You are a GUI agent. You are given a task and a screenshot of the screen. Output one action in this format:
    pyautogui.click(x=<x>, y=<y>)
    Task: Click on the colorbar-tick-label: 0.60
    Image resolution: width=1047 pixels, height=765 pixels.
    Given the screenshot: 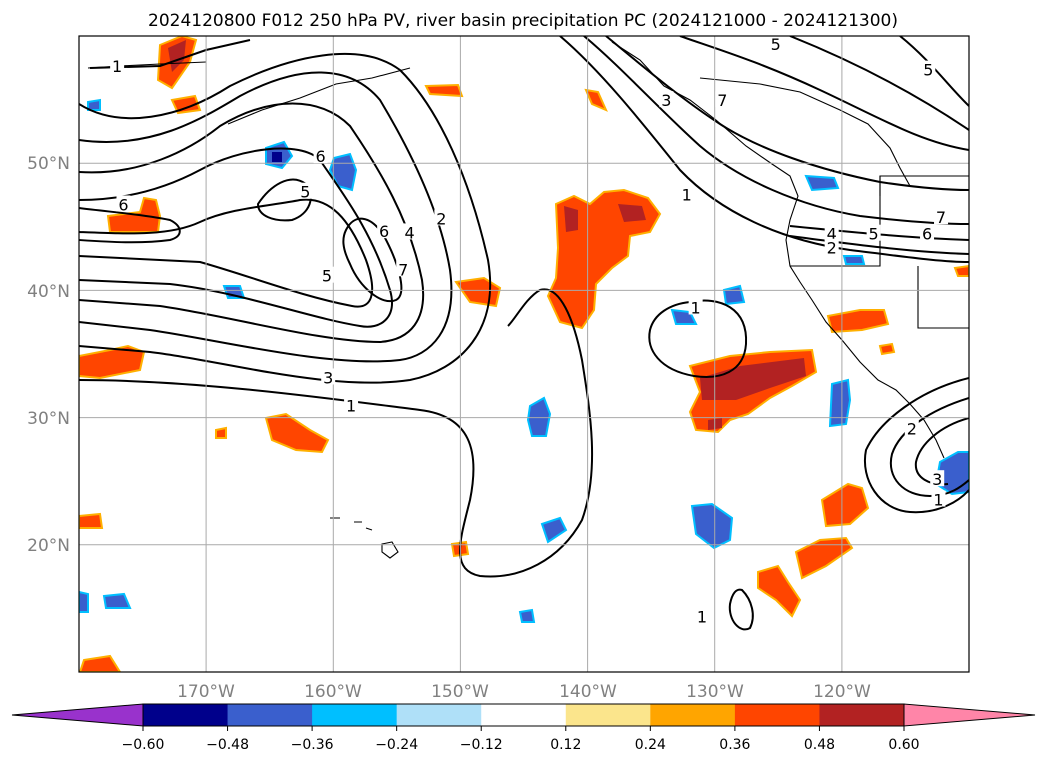 What is the action you would take?
    pyautogui.click(x=903, y=745)
    